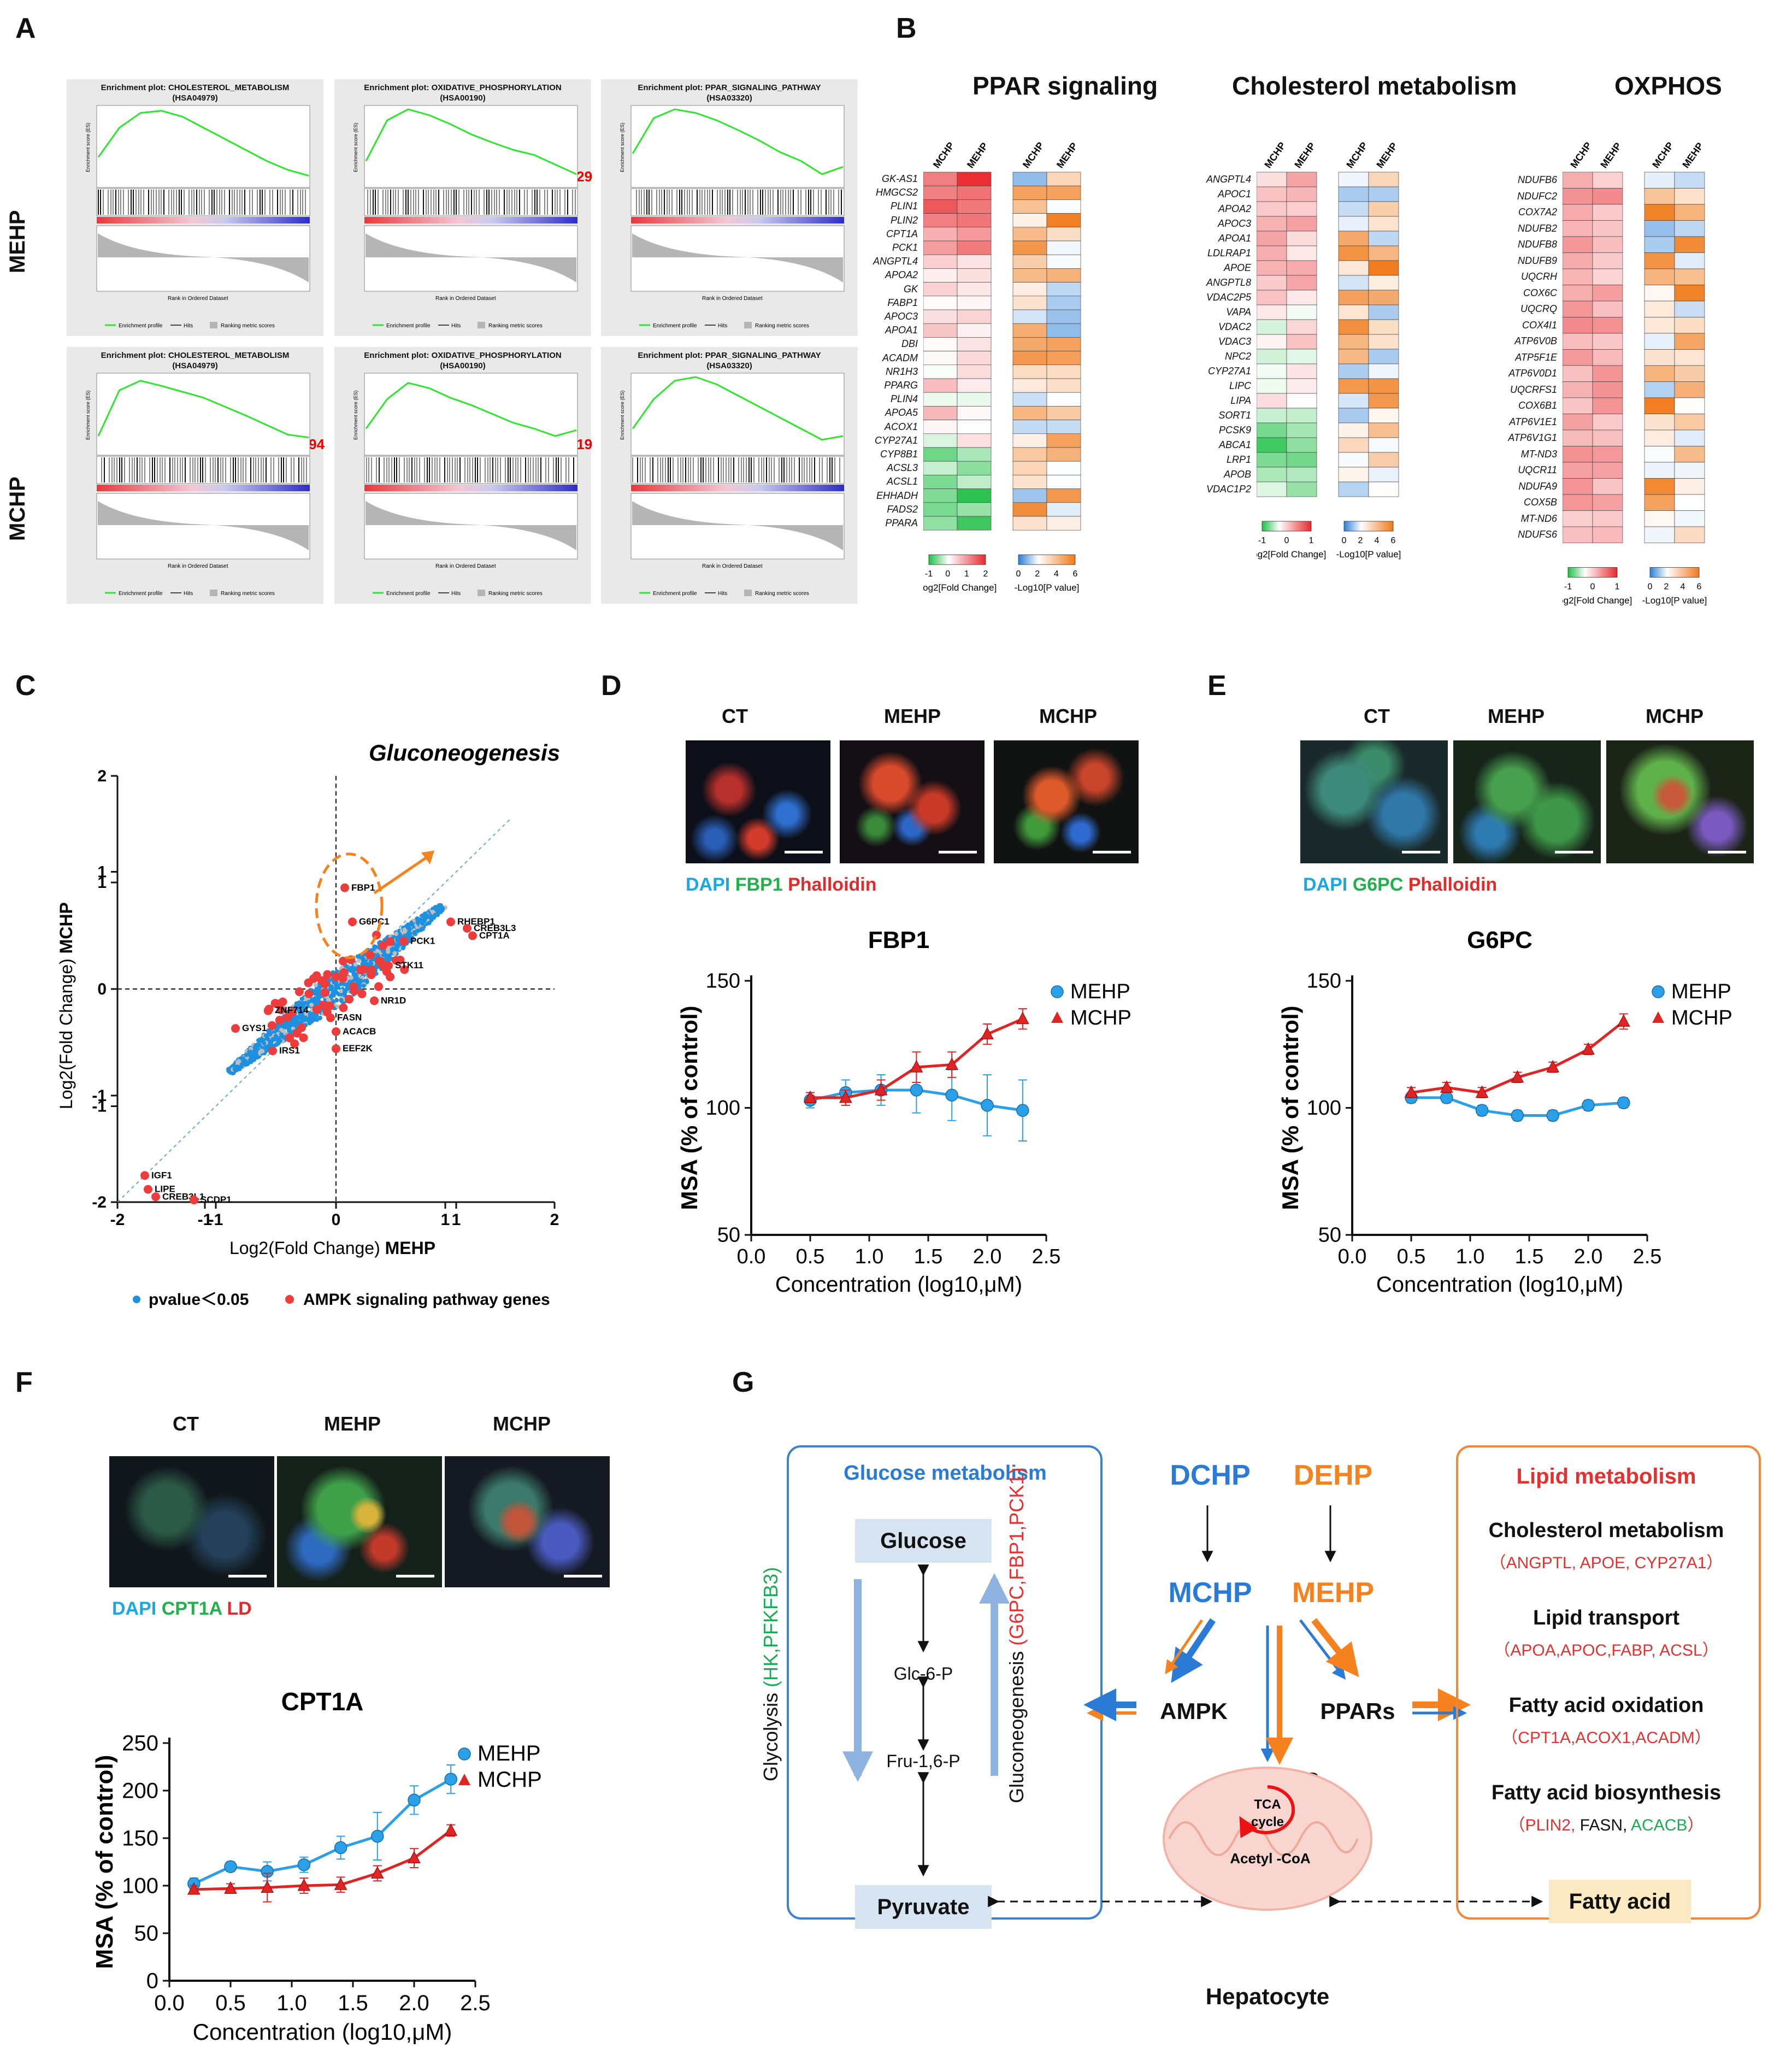  Describe the element at coordinates (481, 593) in the screenshot. I see `legend-rank-swatch` at that location.